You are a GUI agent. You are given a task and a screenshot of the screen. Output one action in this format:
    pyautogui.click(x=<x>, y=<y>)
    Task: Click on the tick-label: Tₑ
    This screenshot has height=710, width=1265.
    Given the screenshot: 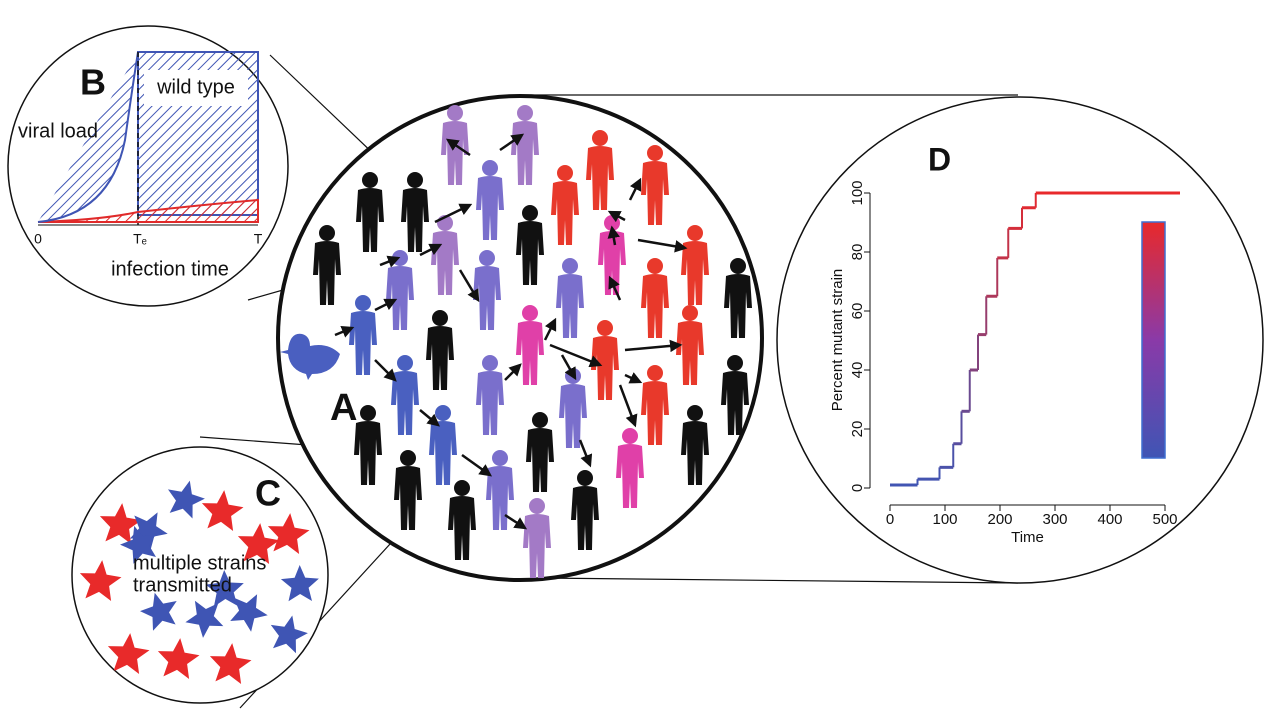 What is the action you would take?
    pyautogui.click(x=140, y=239)
    